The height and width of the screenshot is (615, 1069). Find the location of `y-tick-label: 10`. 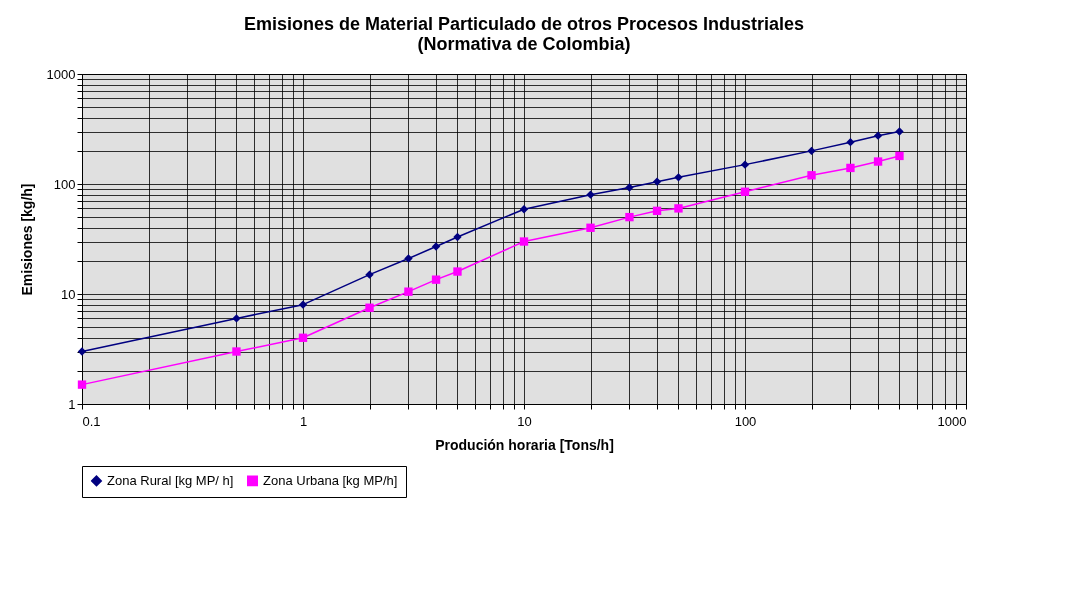

y-tick-label: 10 is located at coordinates (68, 294).